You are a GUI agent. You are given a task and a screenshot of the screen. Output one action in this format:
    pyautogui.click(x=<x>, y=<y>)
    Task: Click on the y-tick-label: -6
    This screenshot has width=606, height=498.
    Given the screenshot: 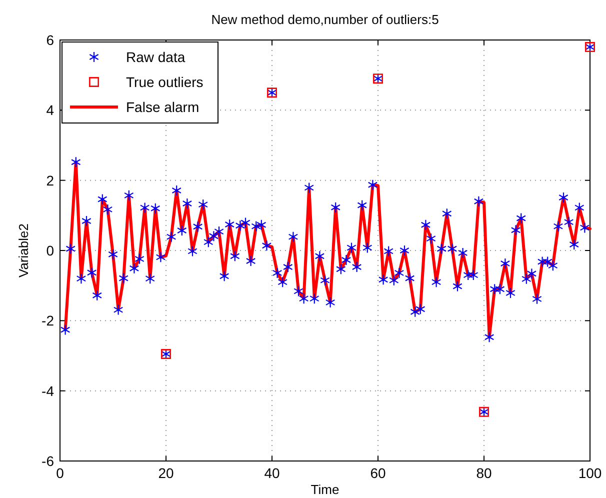 What is the action you would take?
    pyautogui.click(x=48, y=461)
    